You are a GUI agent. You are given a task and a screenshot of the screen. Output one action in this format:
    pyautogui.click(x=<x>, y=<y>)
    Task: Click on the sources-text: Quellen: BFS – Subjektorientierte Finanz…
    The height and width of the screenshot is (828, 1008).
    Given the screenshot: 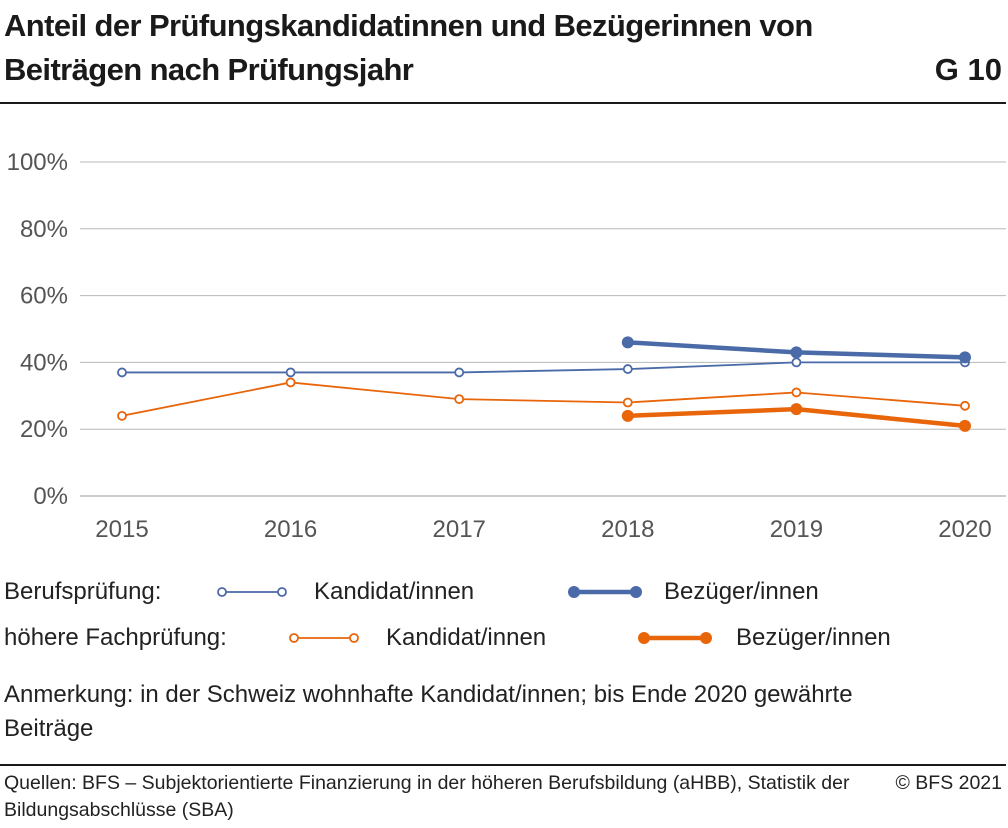 What is the action you would take?
    pyautogui.click(x=427, y=796)
    